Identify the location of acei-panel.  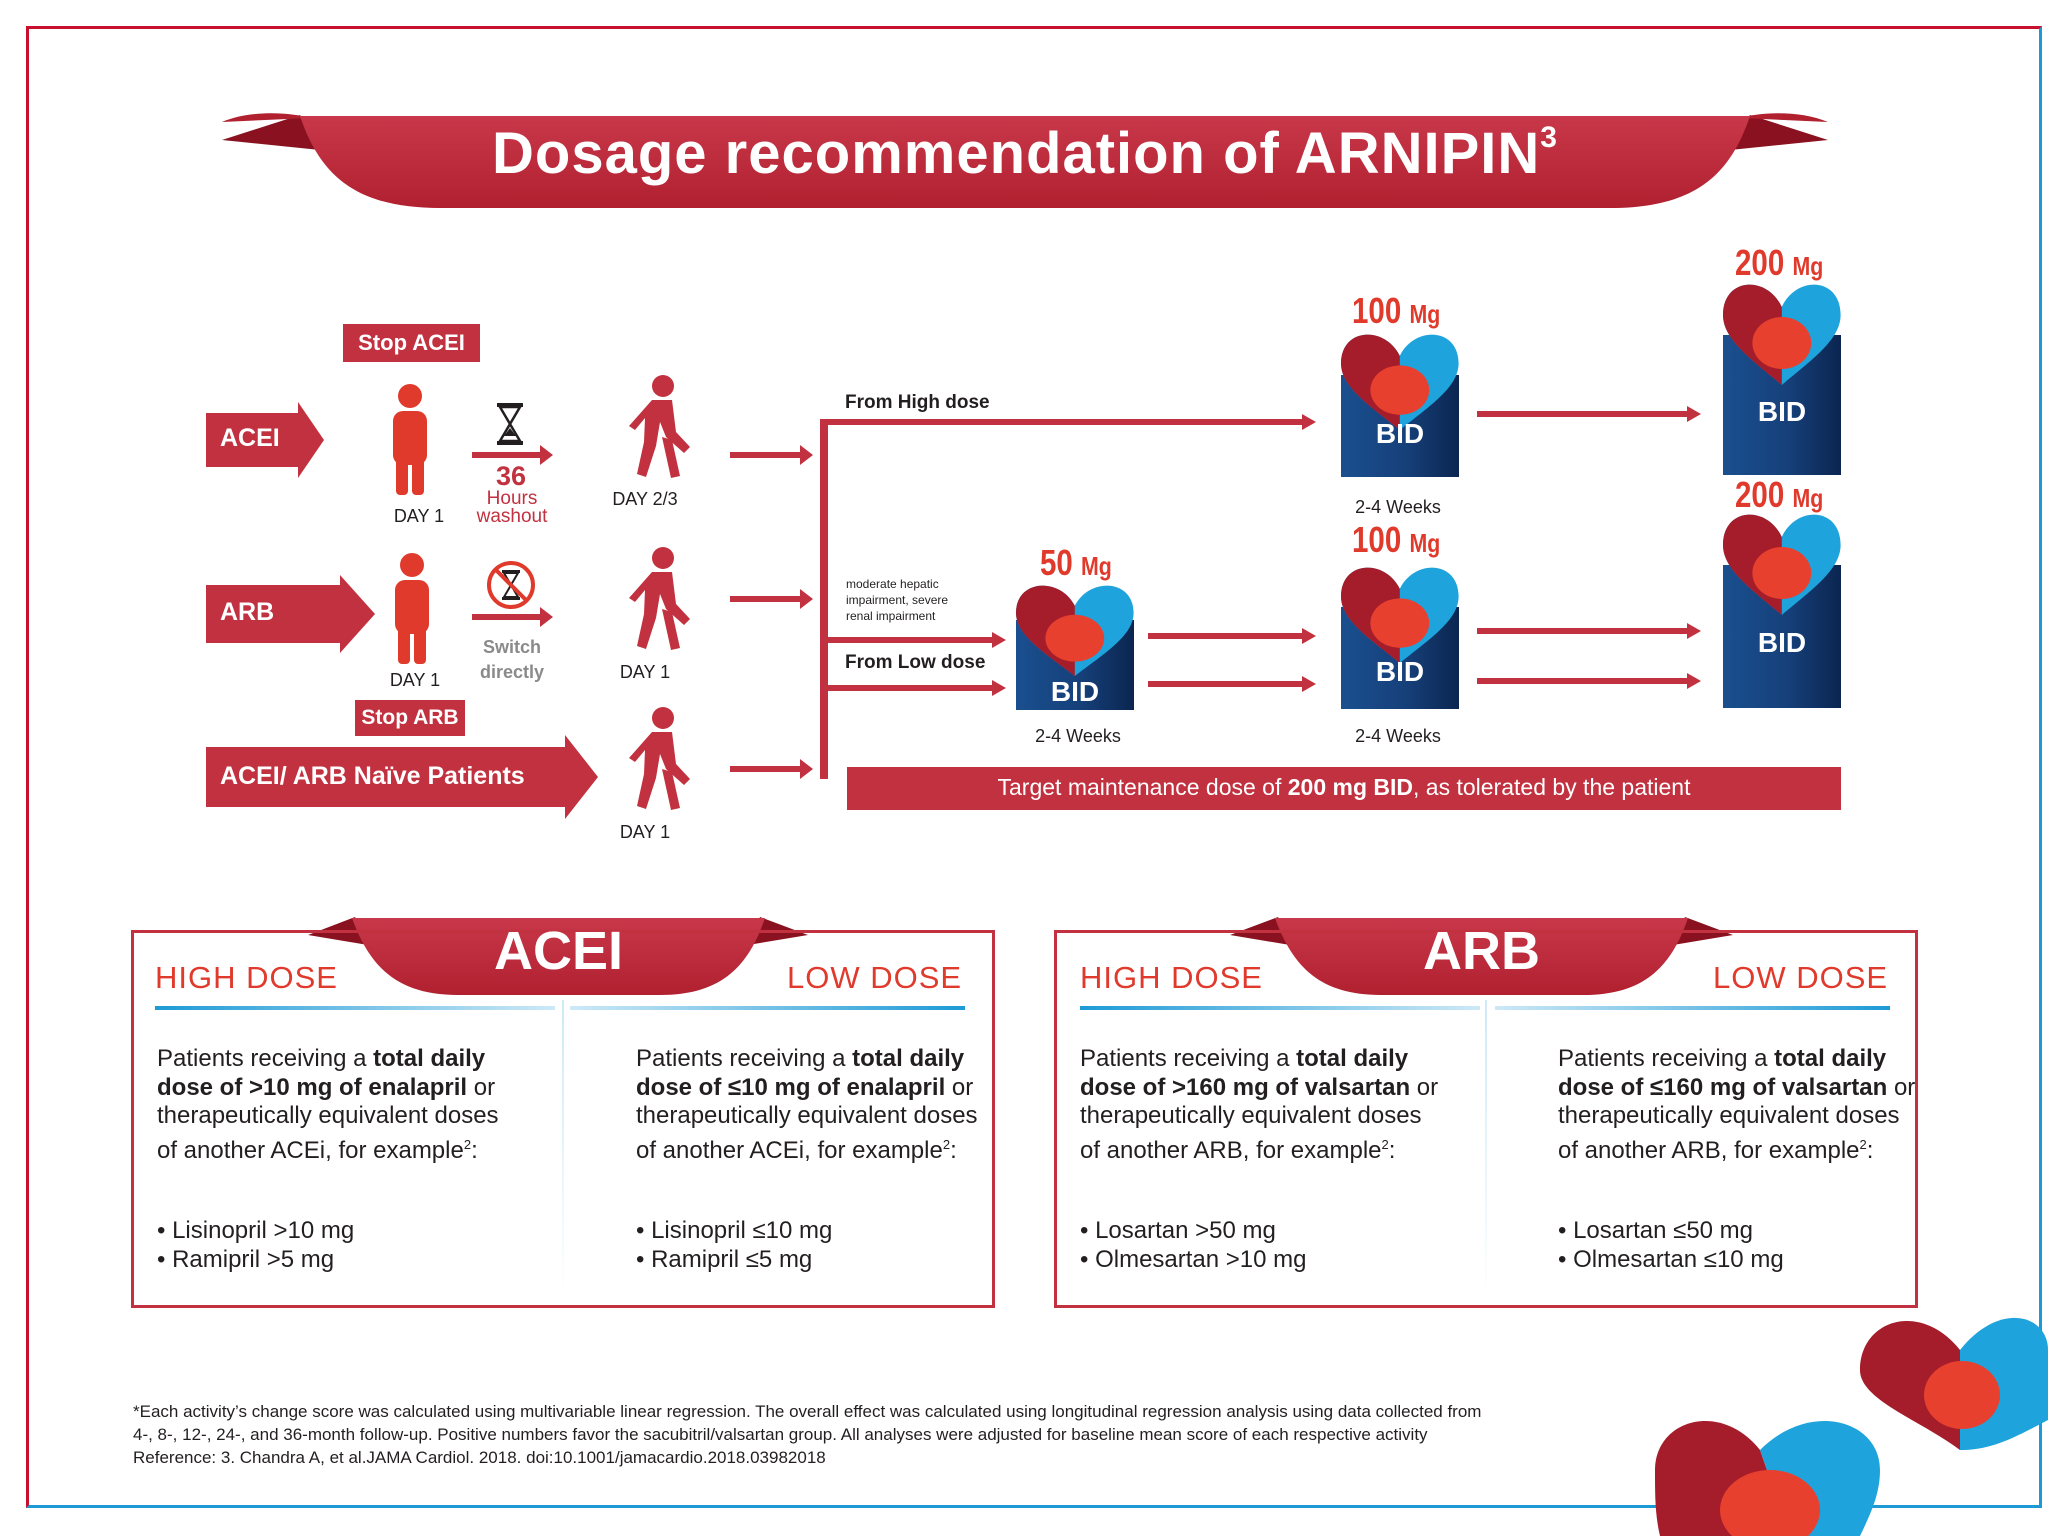
(563, 1119).